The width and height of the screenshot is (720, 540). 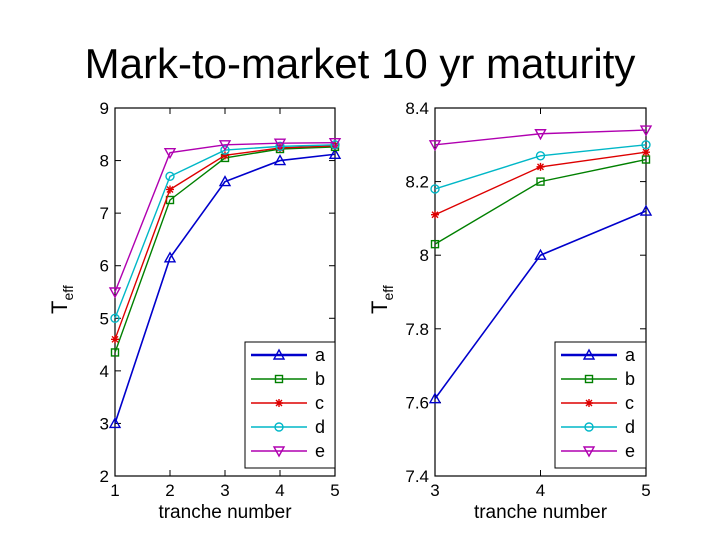 I want to click on y-tick-label: 8.2, so click(x=417, y=182).